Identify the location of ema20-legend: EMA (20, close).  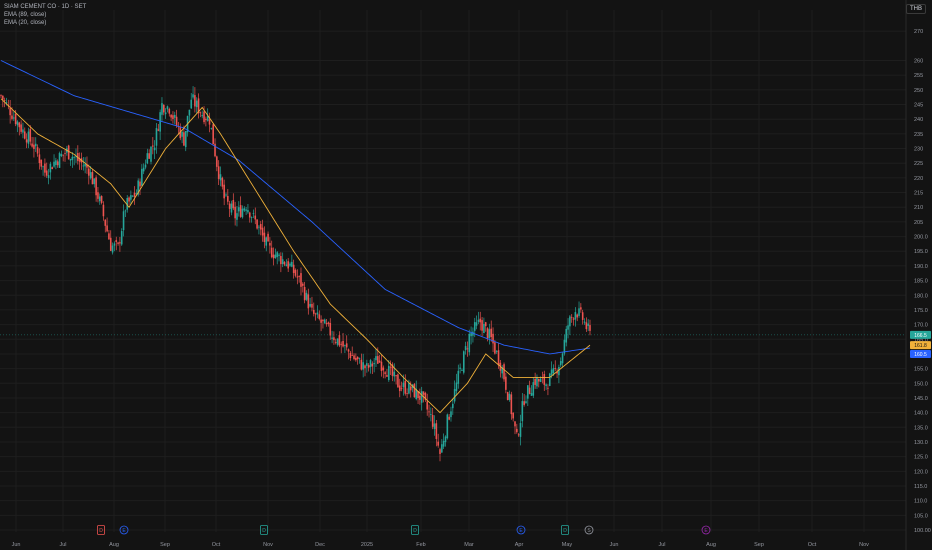
(25, 23).